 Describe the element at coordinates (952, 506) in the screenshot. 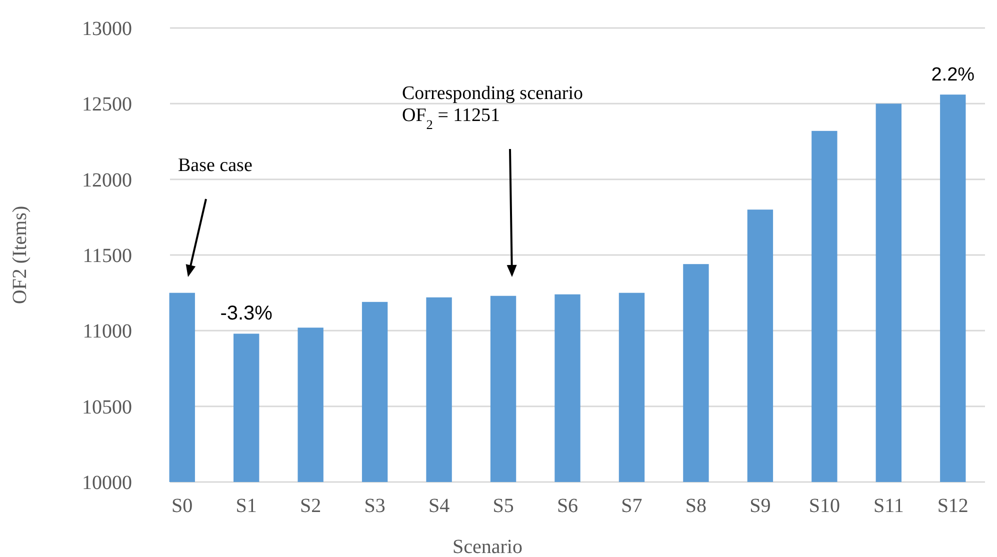

I see `x-tick-label: S12` at that location.